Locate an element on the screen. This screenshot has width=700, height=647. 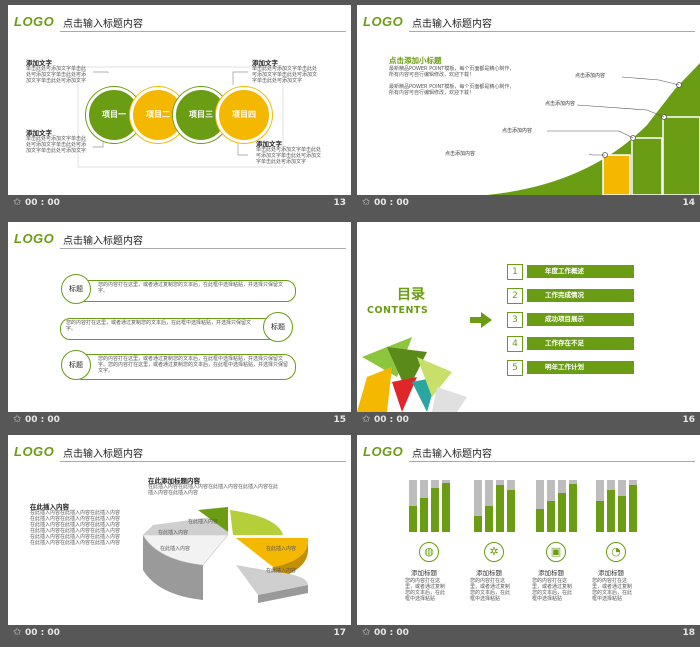
globe-icon: ◍ is located at coordinates (429, 552).